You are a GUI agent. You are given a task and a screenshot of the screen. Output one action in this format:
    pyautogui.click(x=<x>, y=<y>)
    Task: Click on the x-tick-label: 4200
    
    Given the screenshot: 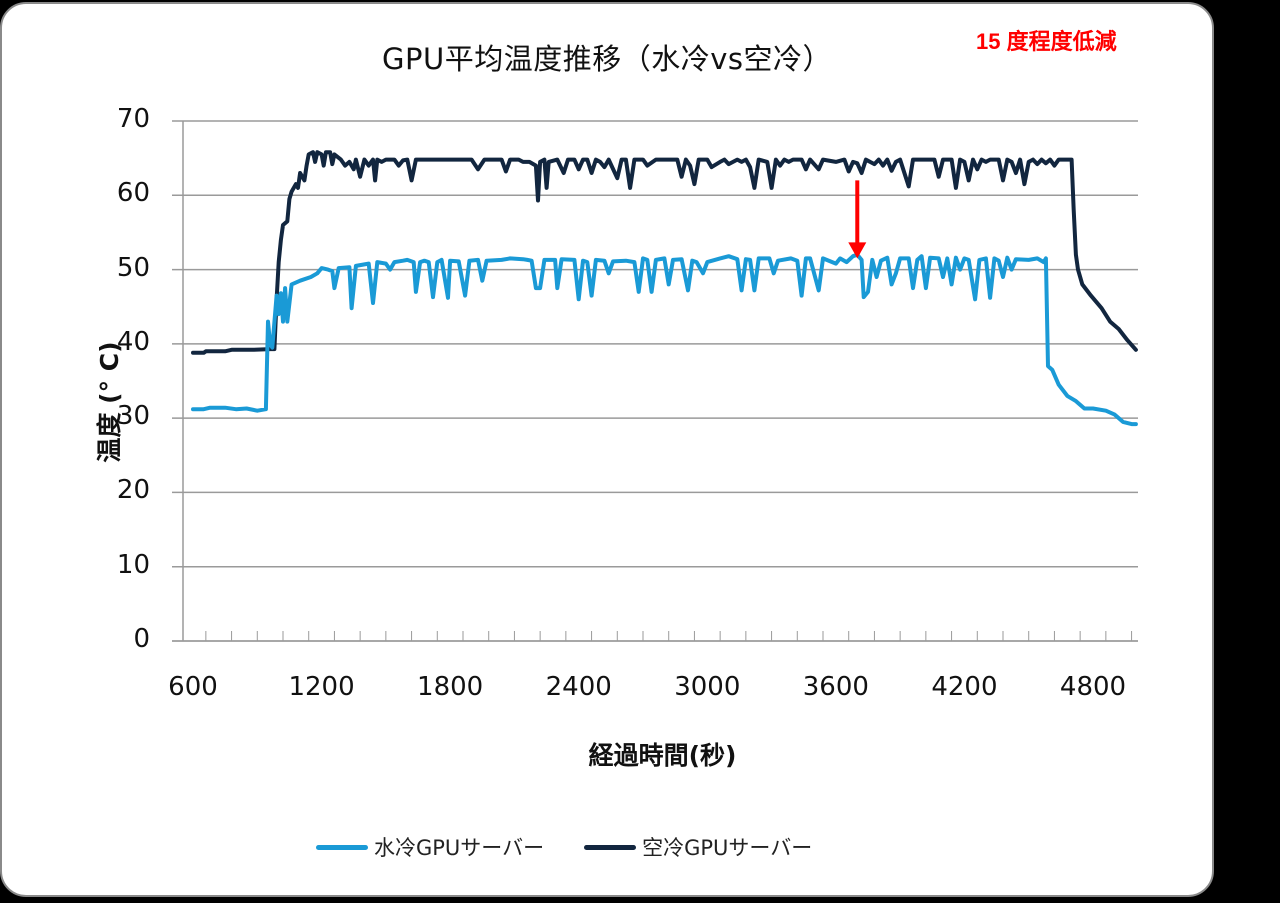 What is the action you would take?
    pyautogui.click(x=964, y=687)
    